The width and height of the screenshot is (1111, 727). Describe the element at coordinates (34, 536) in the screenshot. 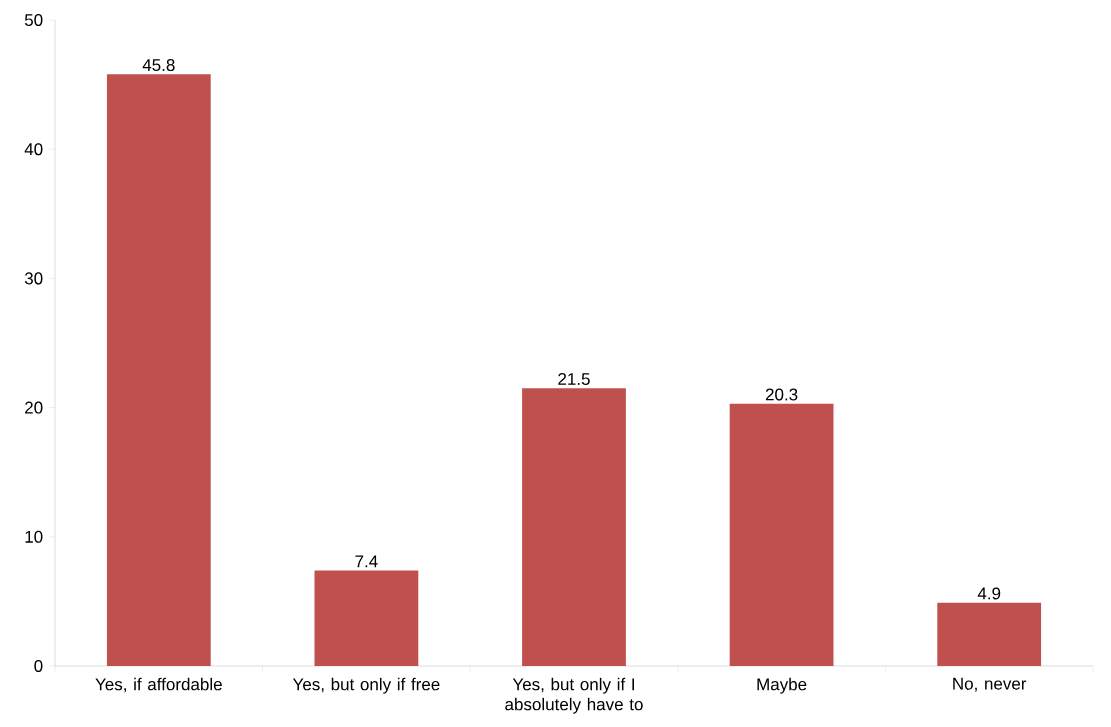

I see `y-tick-label: 10` at that location.